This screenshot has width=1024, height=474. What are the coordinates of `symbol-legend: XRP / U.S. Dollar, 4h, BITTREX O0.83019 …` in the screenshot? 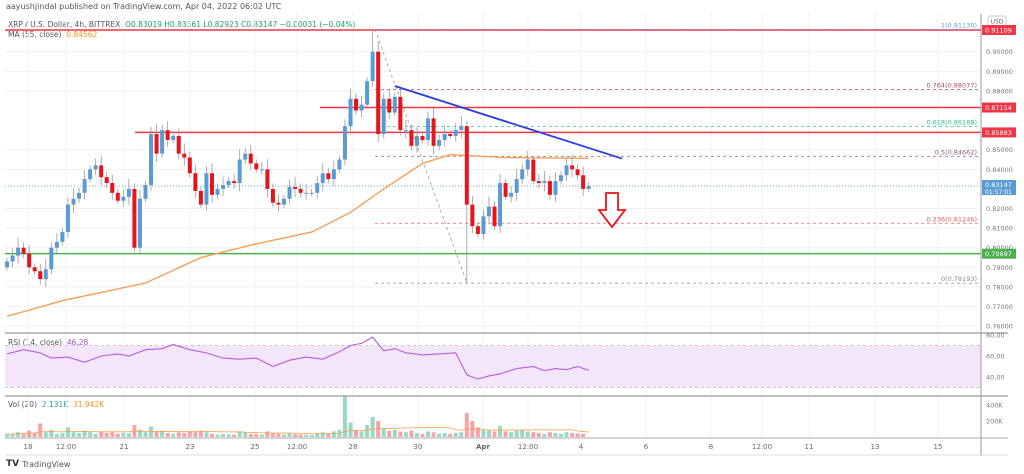 It's located at (181, 24).